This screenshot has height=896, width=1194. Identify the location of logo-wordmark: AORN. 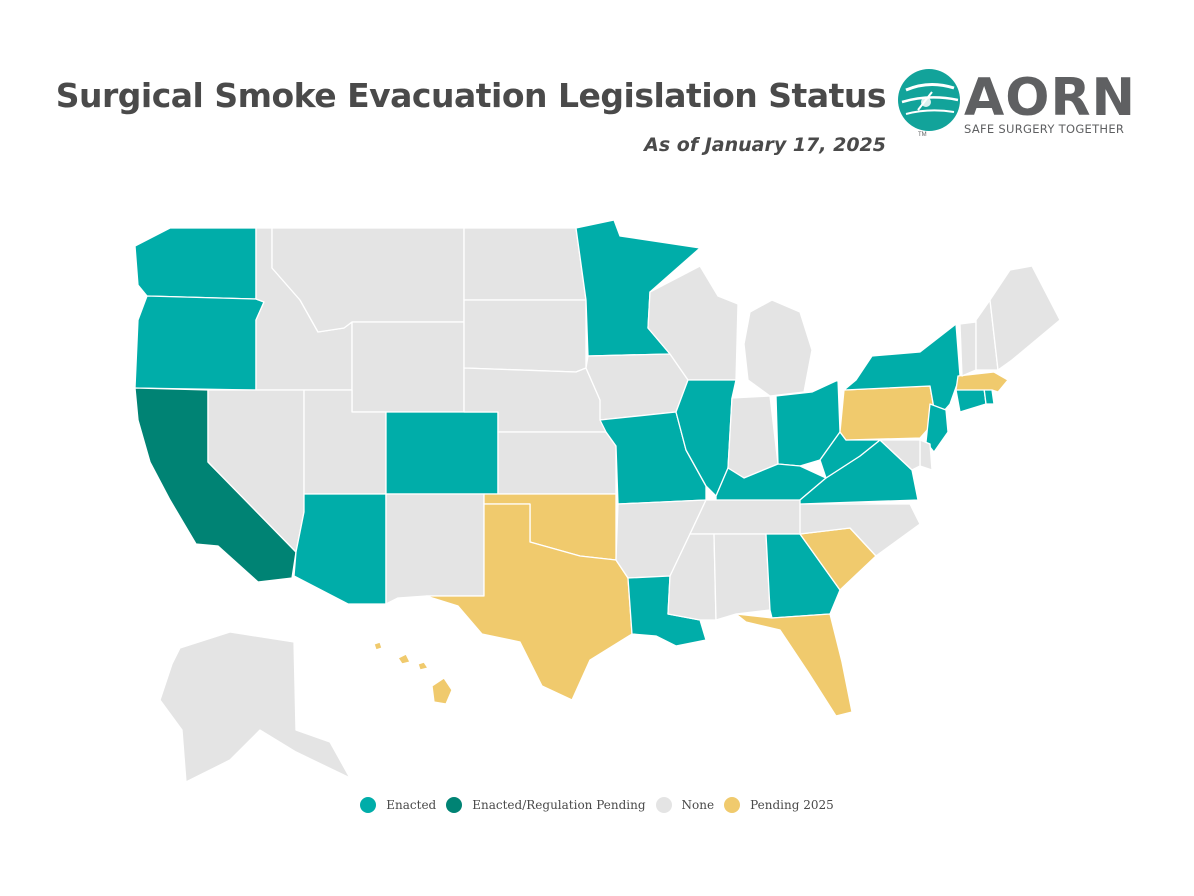
(1050, 98).